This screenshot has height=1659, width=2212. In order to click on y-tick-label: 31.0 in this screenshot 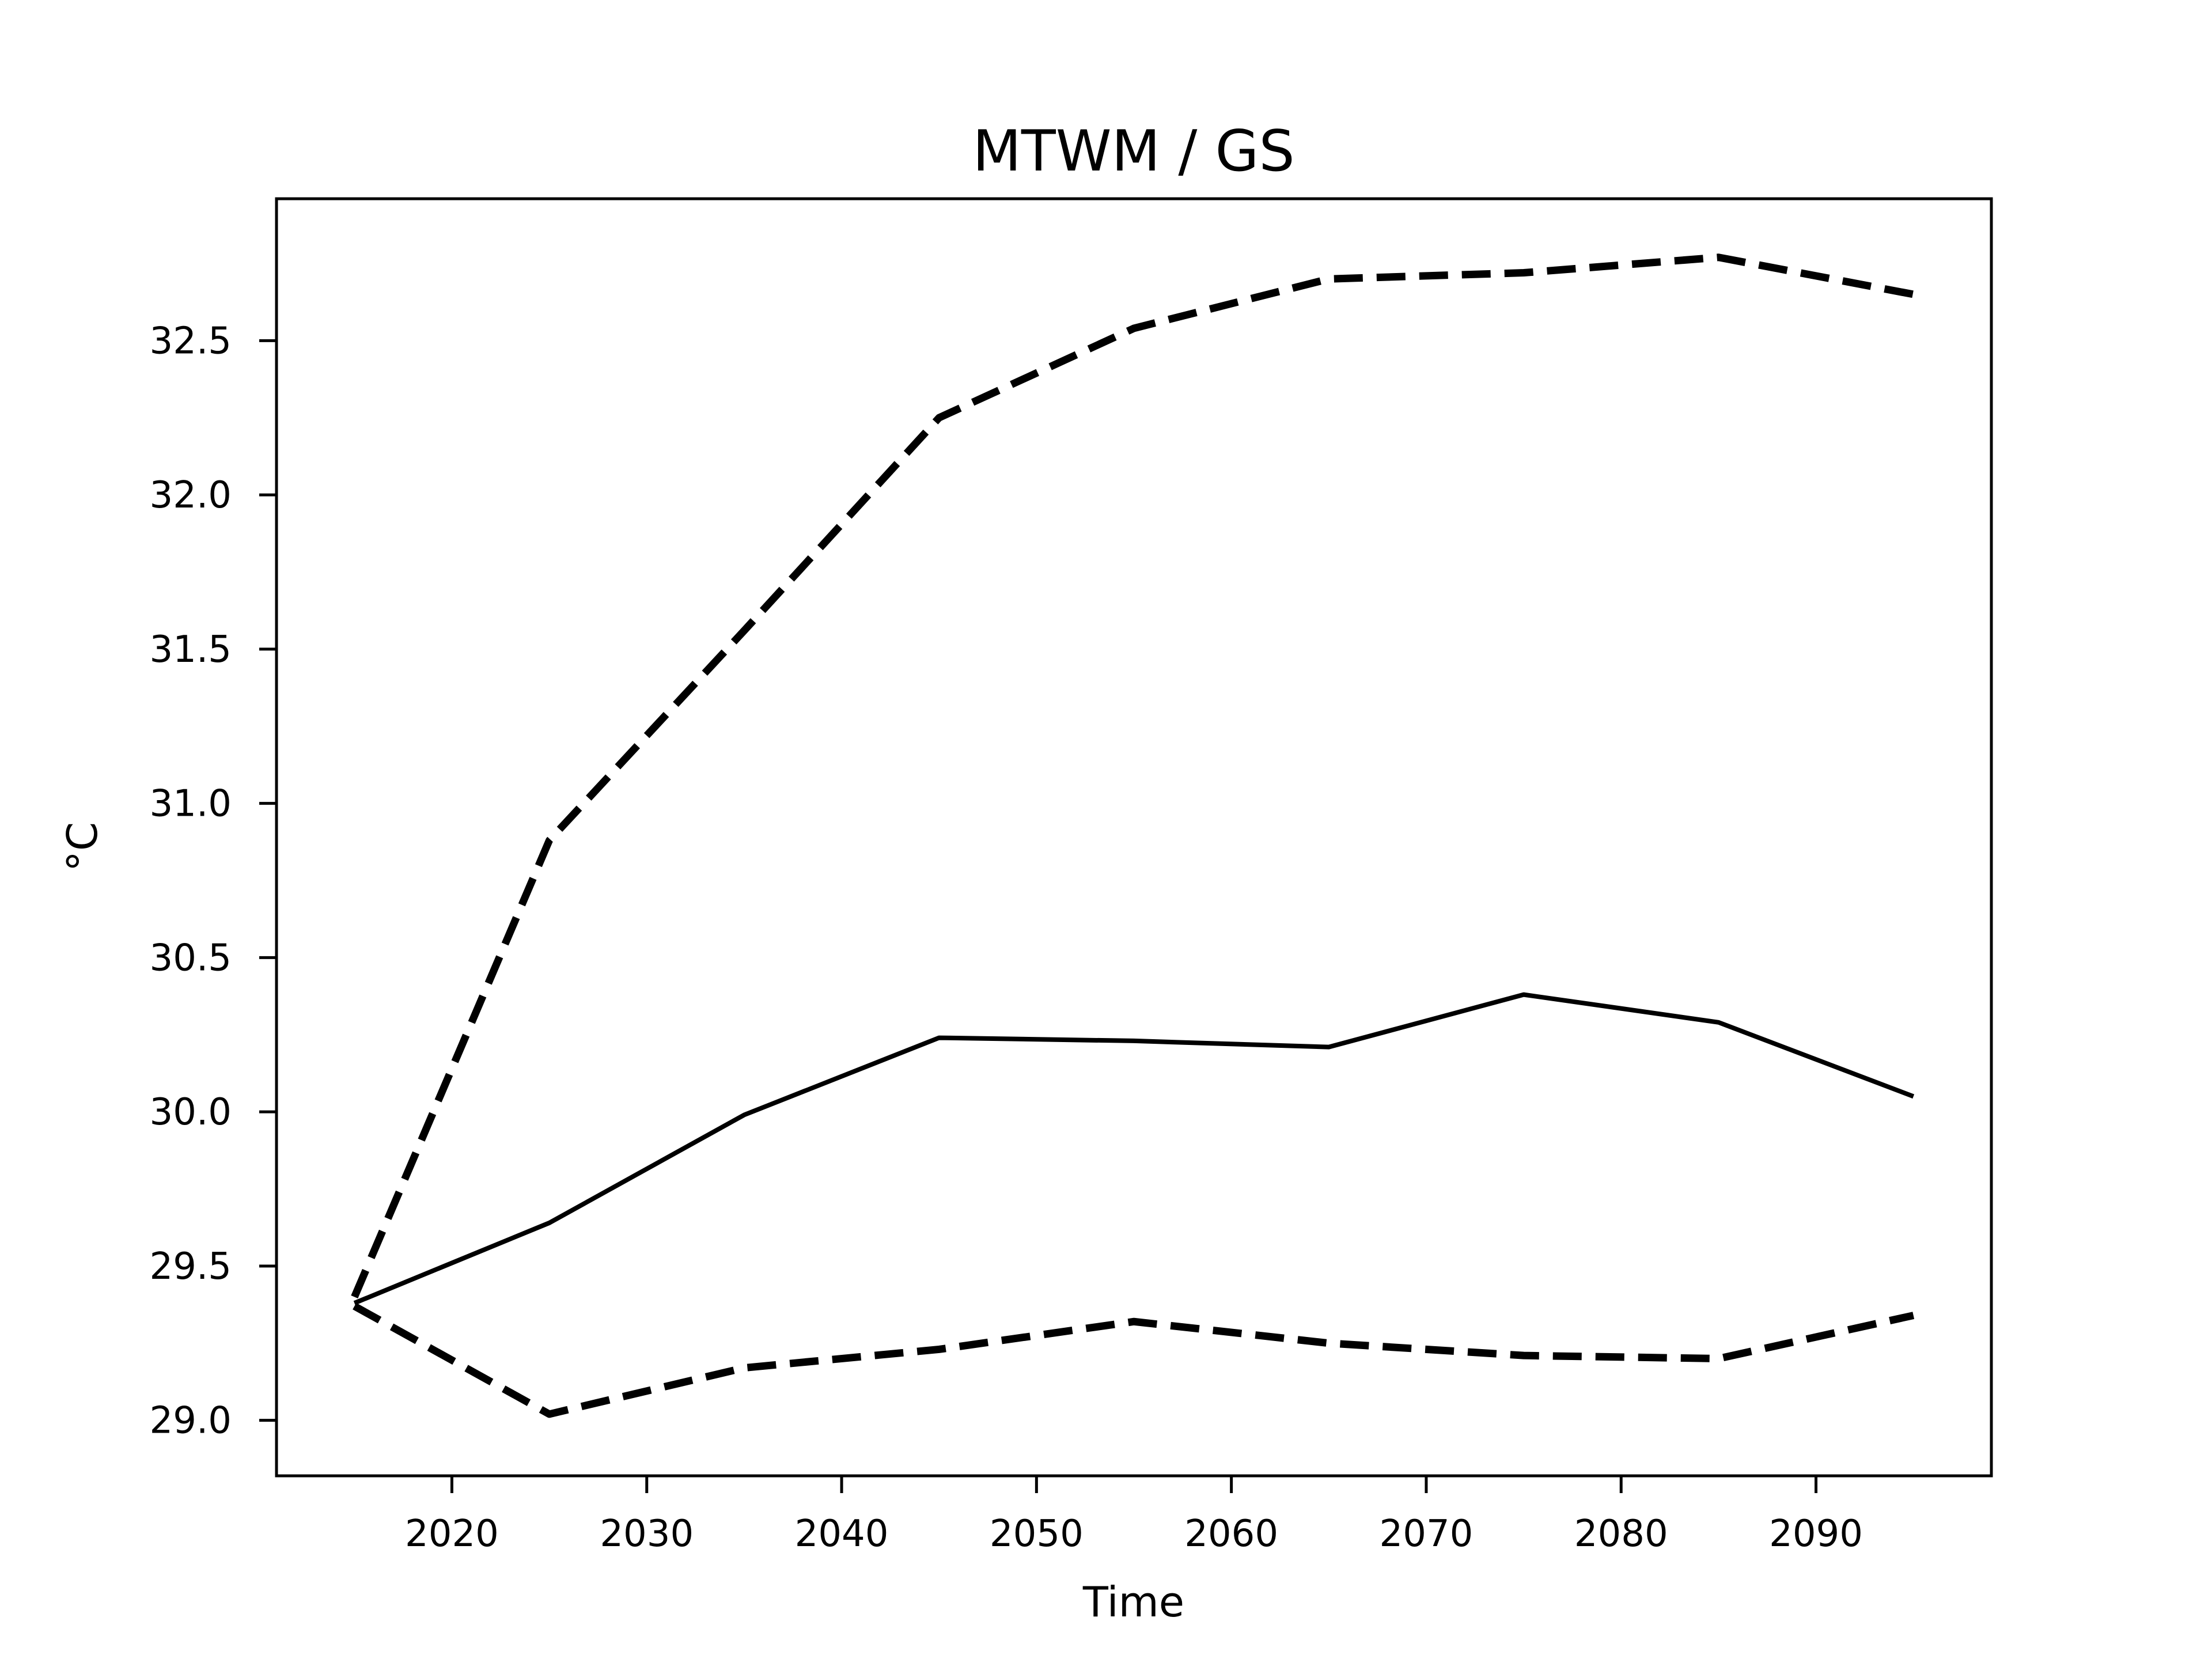, I will do `click(191, 804)`.